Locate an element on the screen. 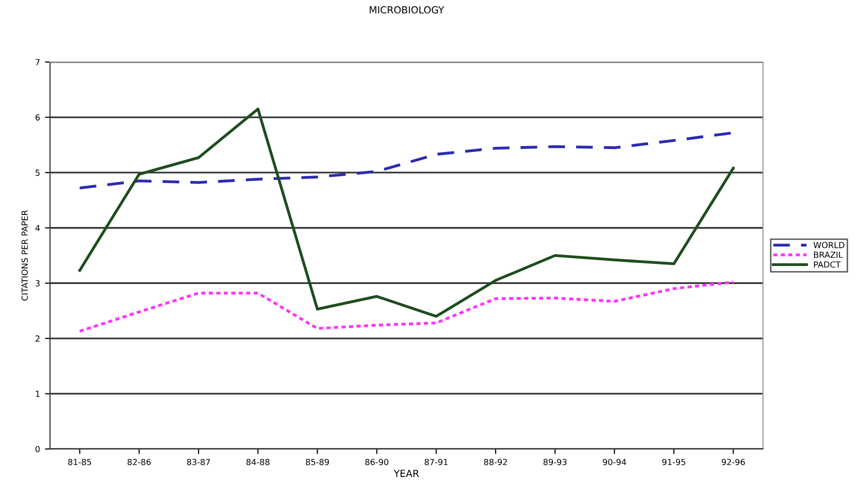  y-tick-label: 7 is located at coordinates (38, 62).